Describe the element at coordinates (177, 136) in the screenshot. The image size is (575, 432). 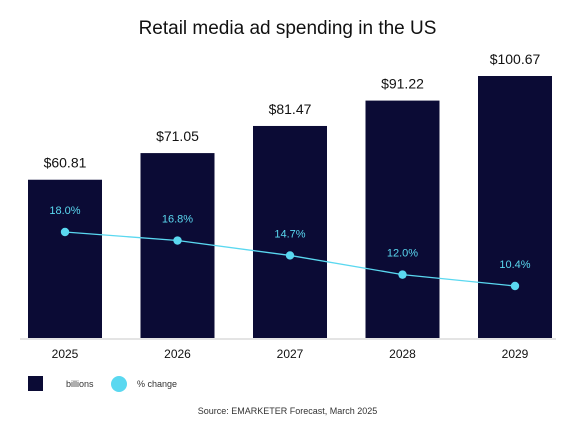
I see `bar-value-label-2026: $71.05` at that location.